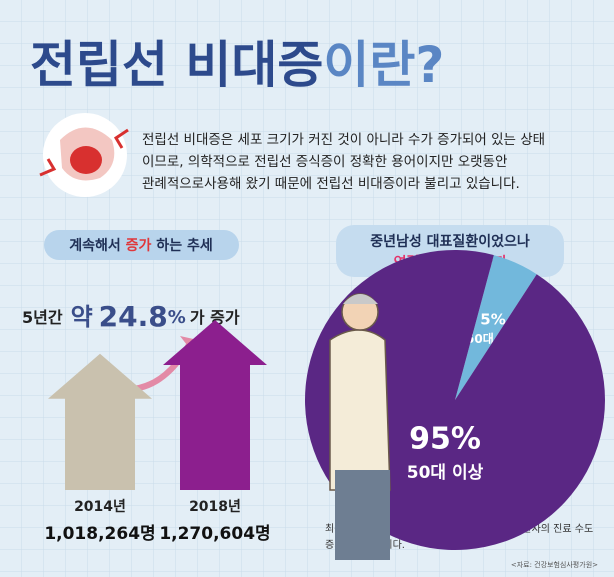 The width and height of the screenshot is (614, 577). What do you see at coordinates (554, 564) in the screenshot?
I see `source: <자료: 건강보험심사평가원>` at bounding box center [554, 564].